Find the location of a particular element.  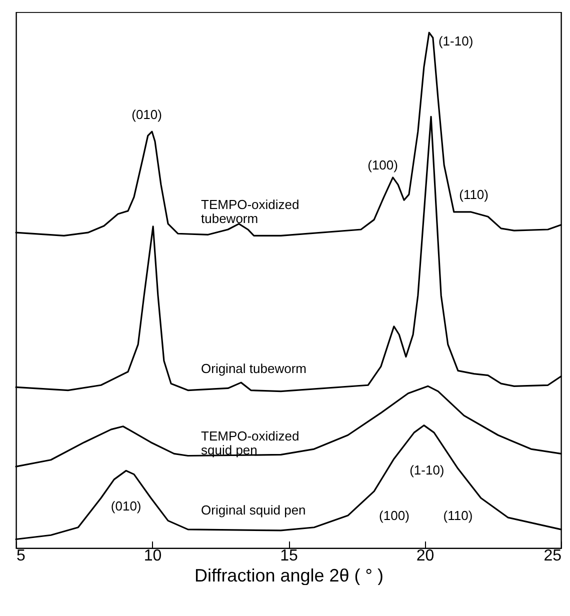

x-tick-label: 15 is located at coordinates (289, 556).